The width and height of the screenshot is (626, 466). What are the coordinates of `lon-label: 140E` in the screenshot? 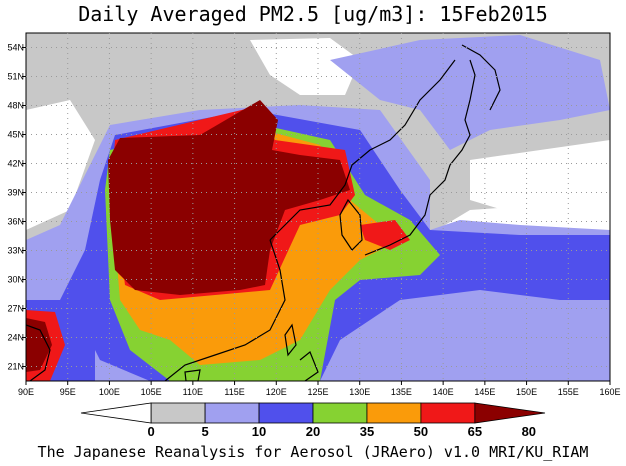 It's located at (443, 392).